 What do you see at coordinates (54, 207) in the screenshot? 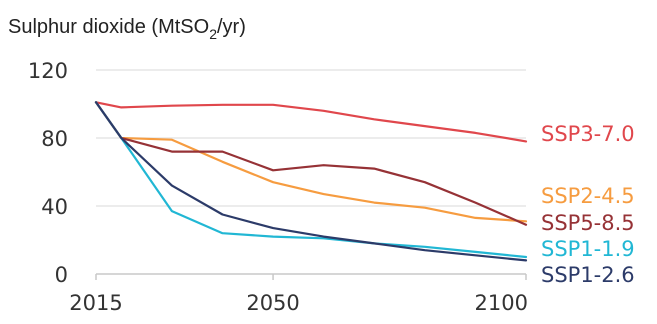
I see `y-tick-label: 40` at bounding box center [54, 207].